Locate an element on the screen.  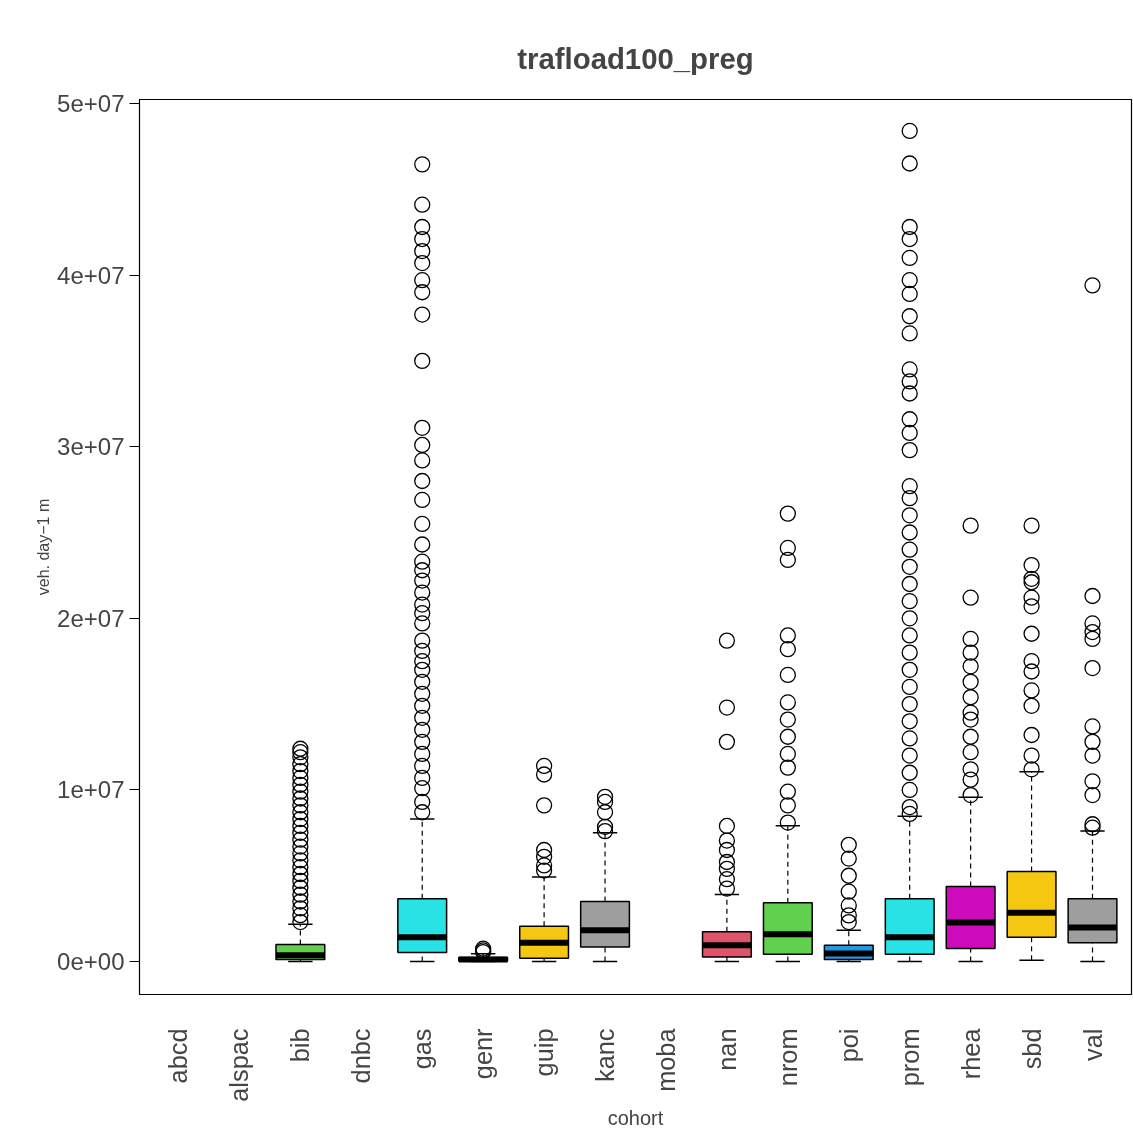
y-tick-label: 1e+07 is located at coordinates (91, 790).